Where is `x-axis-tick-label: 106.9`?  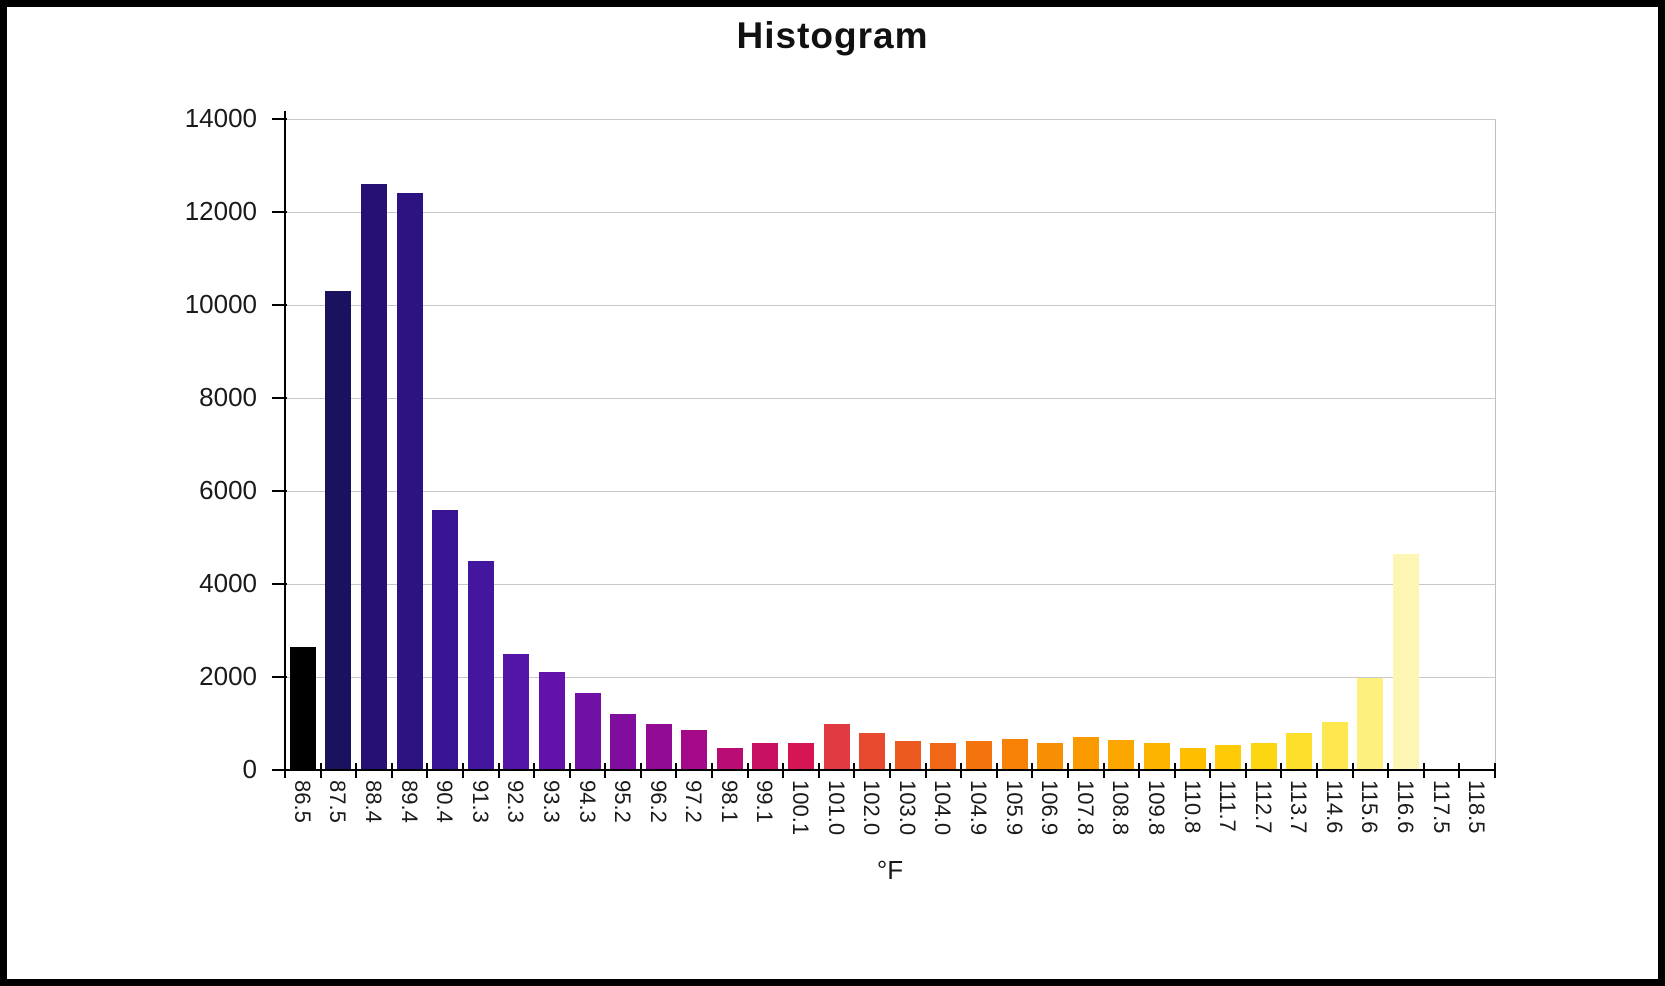
x-axis-tick-label: 106.9 is located at coordinates (1050, 808).